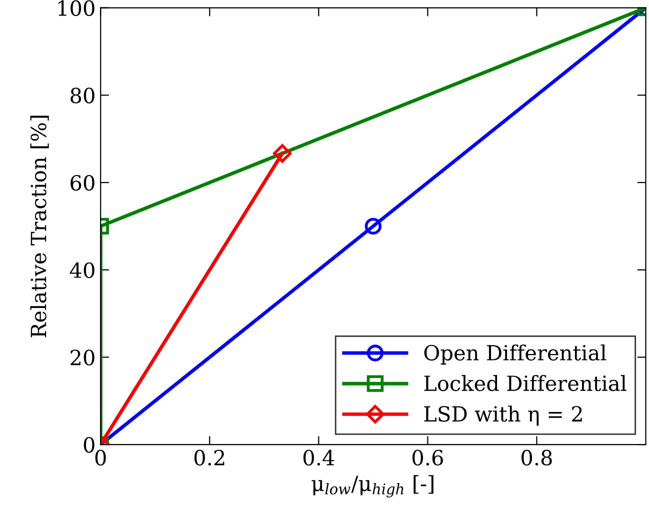 This screenshot has height=523, width=649. Describe the element at coordinates (82, 182) in the screenshot. I see `y-tick-label: 60` at that location.